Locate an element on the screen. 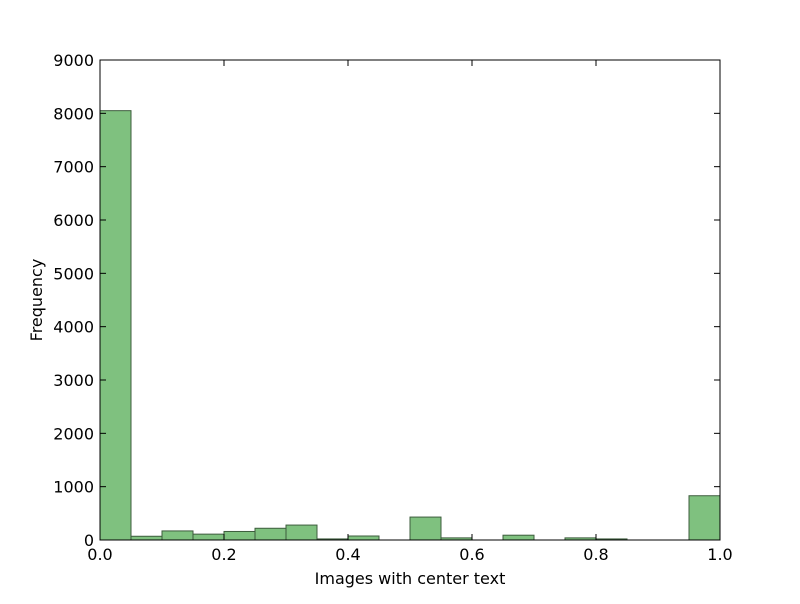  x-axis-label: Images with center text is located at coordinates (410, 578).